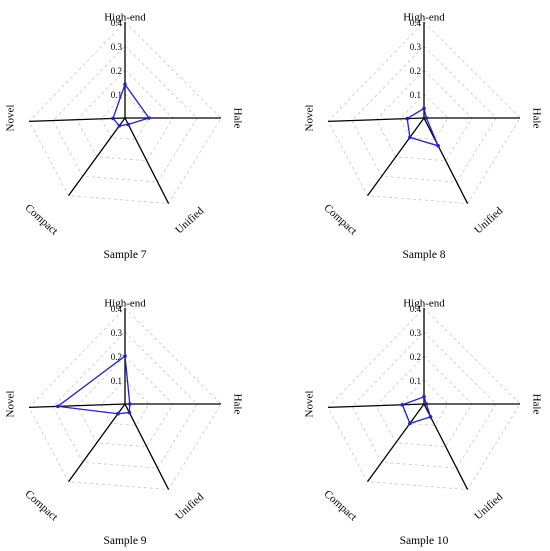 The width and height of the screenshot is (550, 551). Describe the element at coordinates (424, 541) in the screenshot. I see `chart-title: Sample 10` at that location.